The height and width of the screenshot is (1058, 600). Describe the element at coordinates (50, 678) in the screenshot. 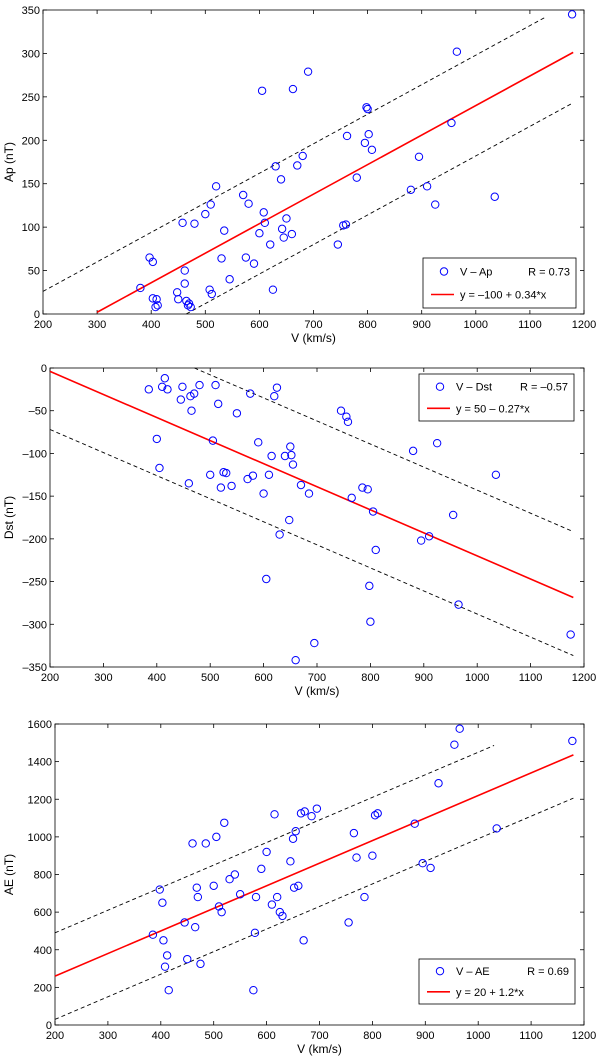

I see `x-tick-label: 200` at that location.